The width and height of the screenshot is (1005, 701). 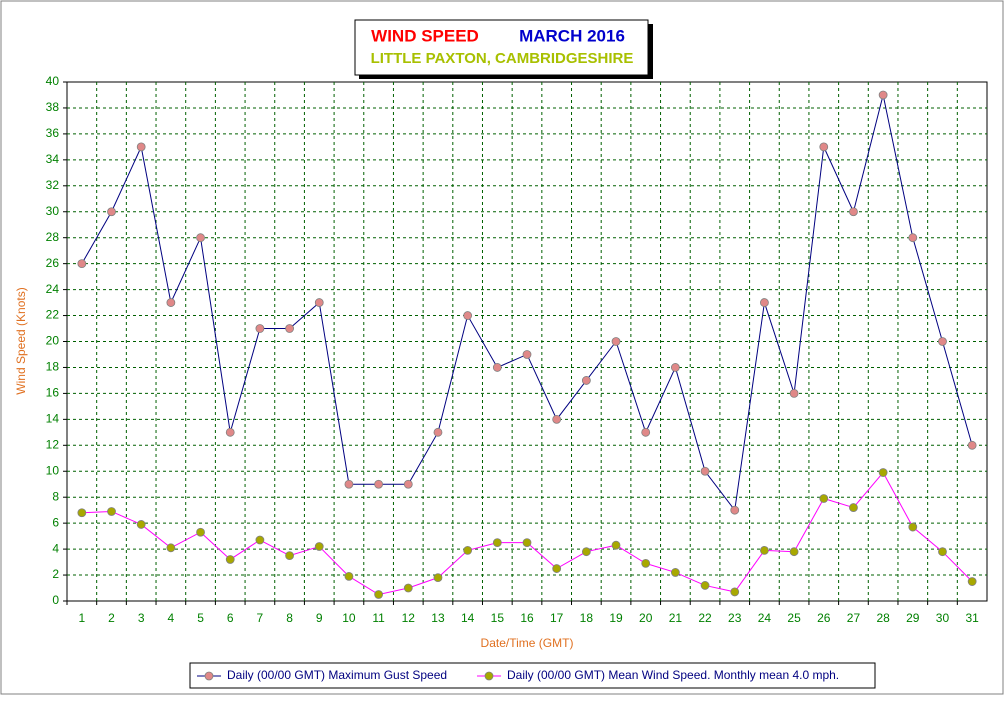 What do you see at coordinates (468, 618) in the screenshot?
I see `x-tick-label: 14` at bounding box center [468, 618].